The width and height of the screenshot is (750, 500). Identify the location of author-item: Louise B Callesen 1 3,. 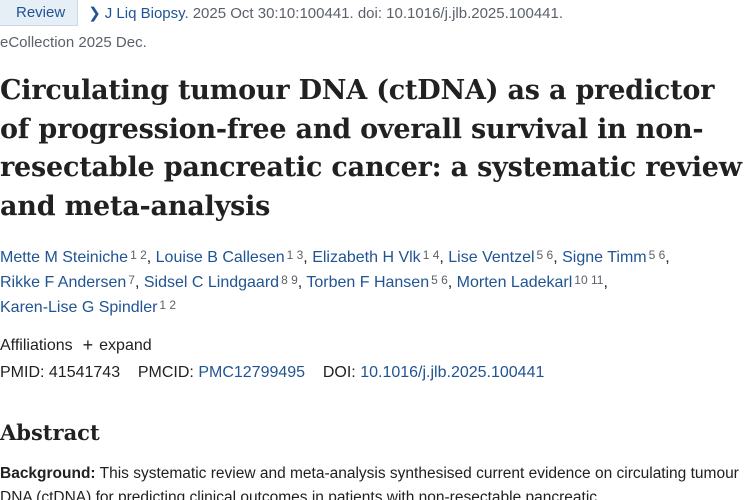
(234, 257).